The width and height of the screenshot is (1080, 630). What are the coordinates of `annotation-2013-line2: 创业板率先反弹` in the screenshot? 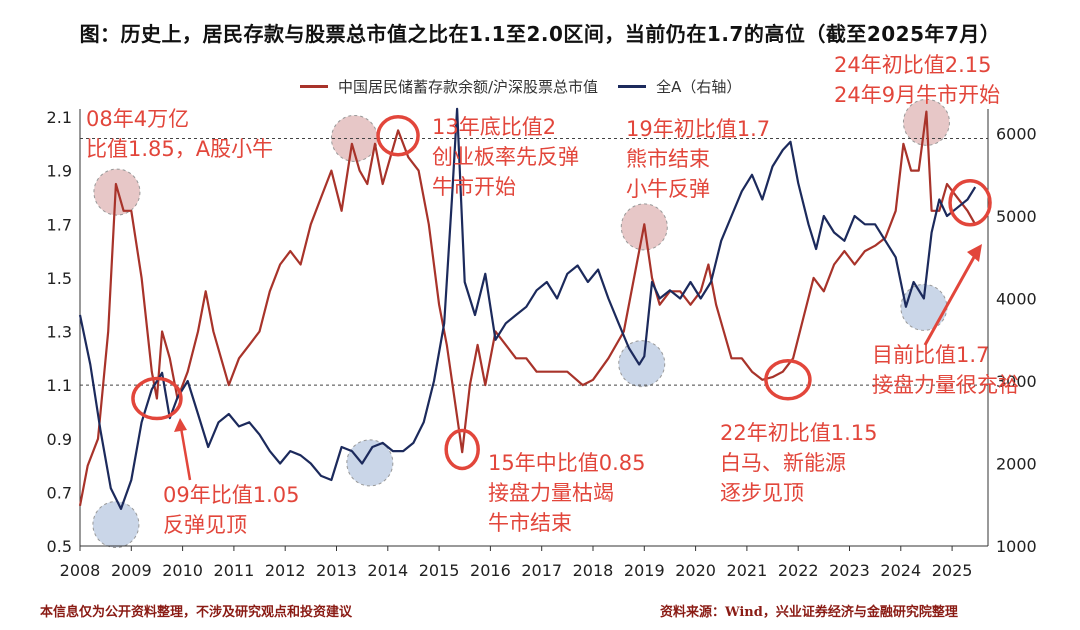 It's located at (505, 157).